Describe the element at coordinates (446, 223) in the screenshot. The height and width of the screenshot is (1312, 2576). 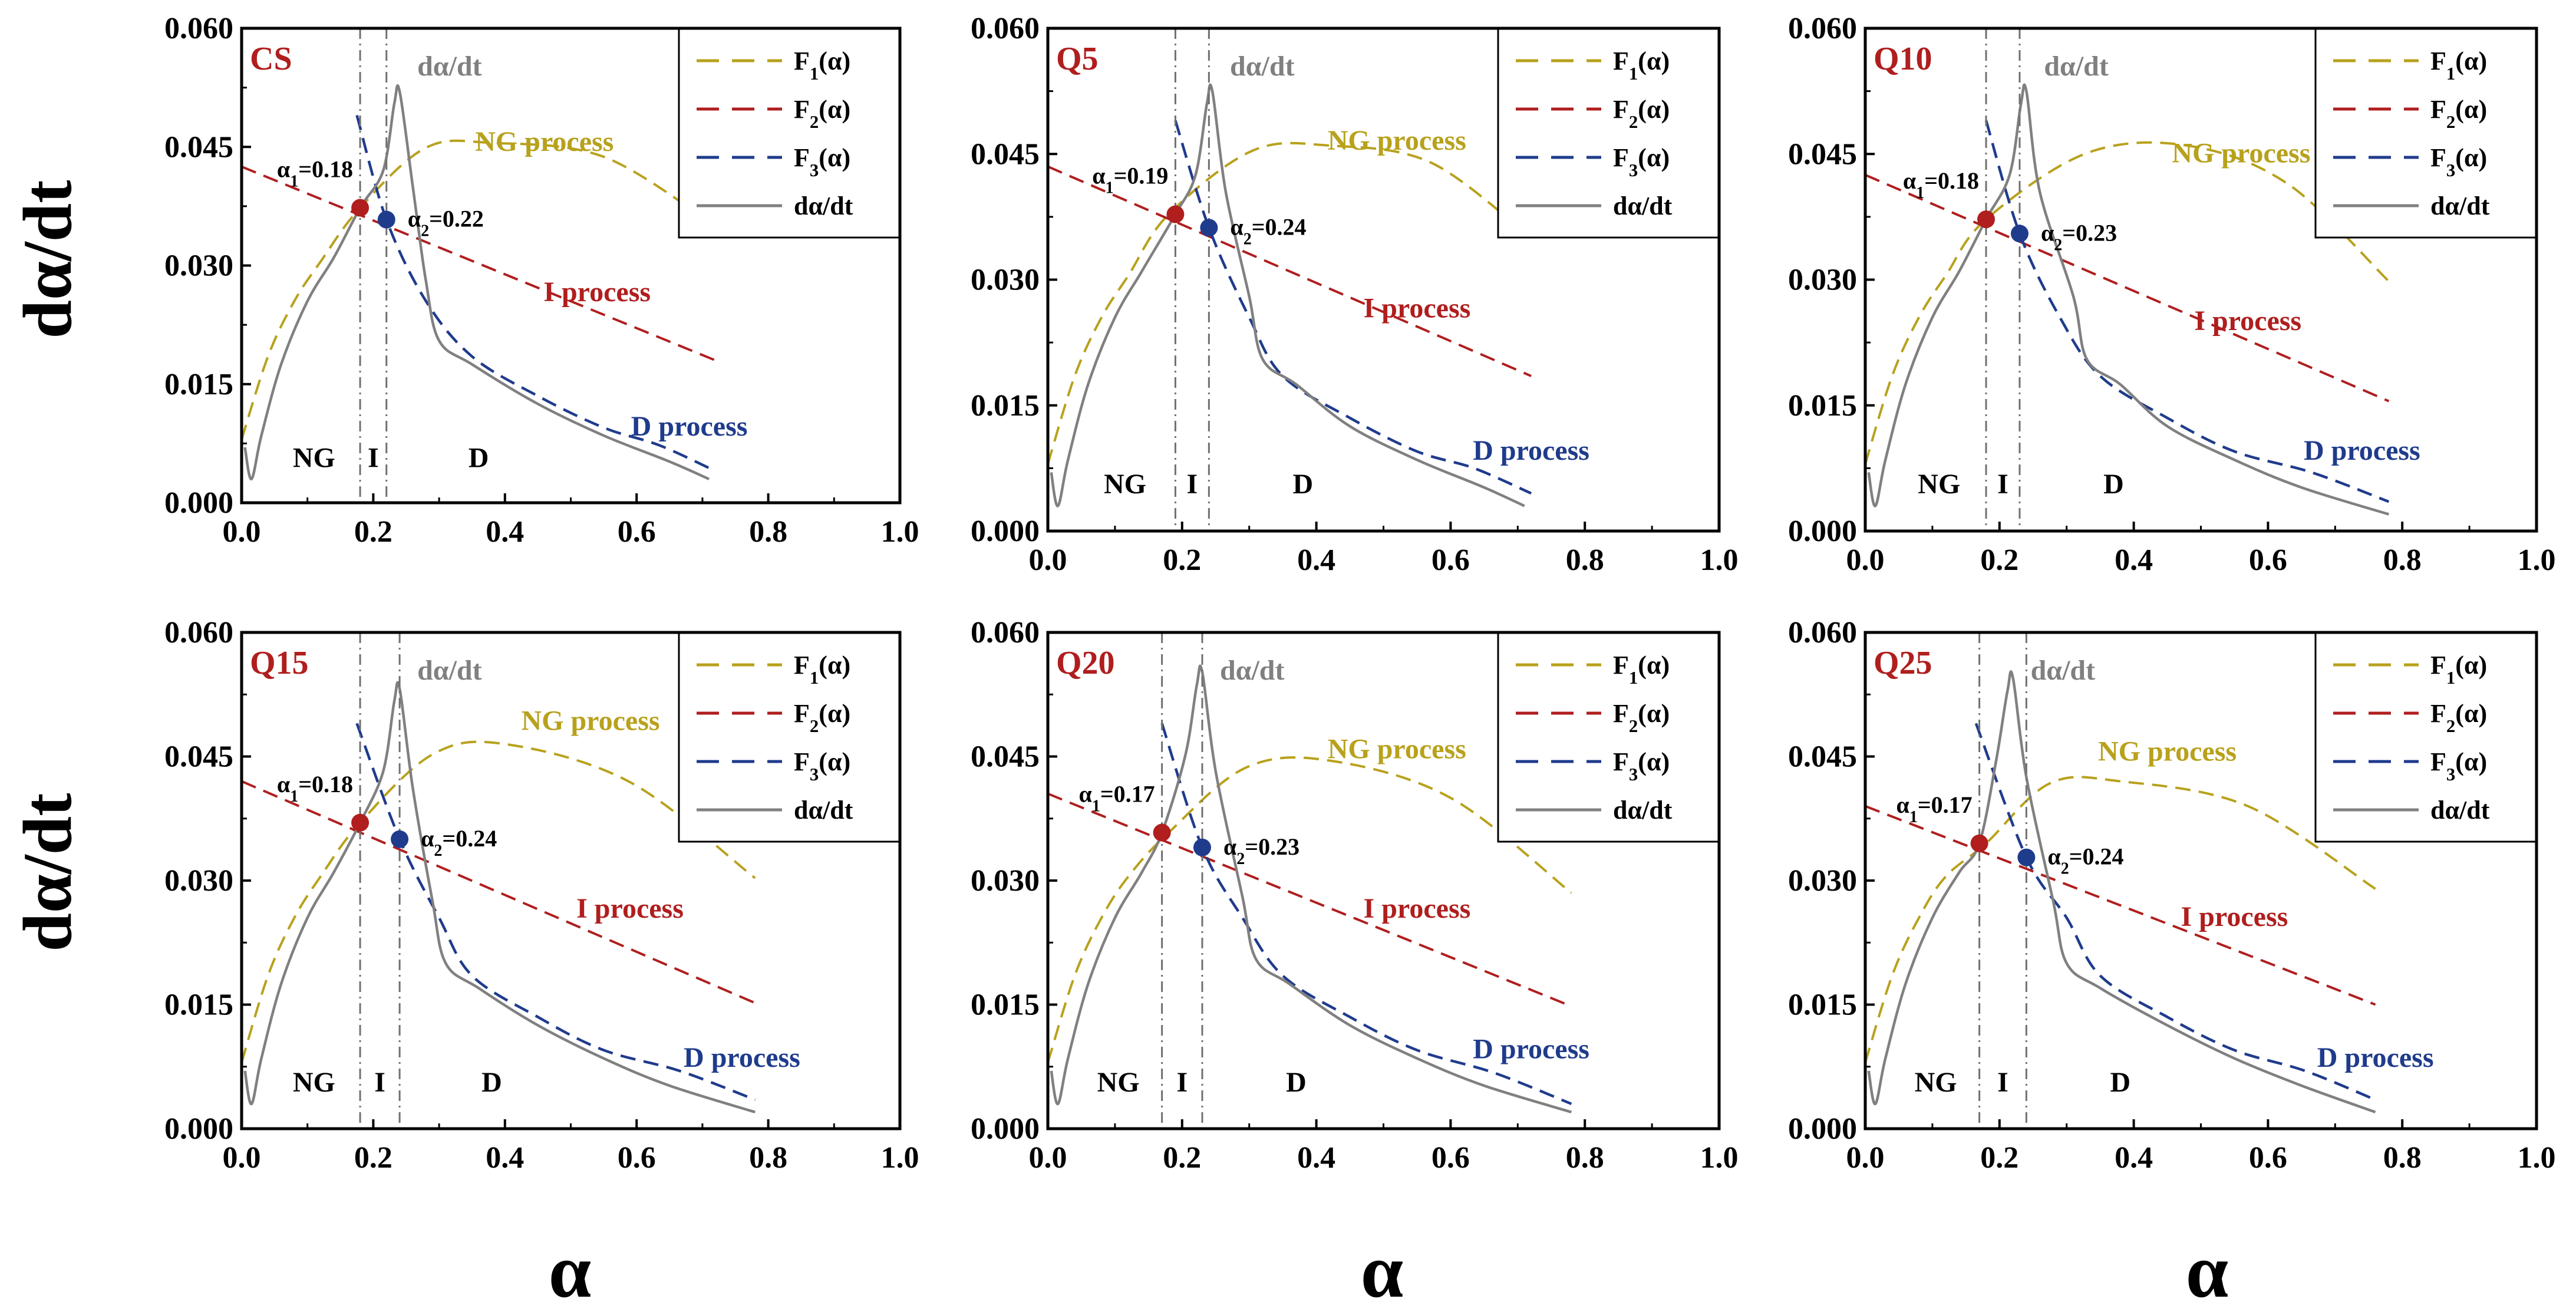
I see `alpha2-label: α2=0.22` at that location.